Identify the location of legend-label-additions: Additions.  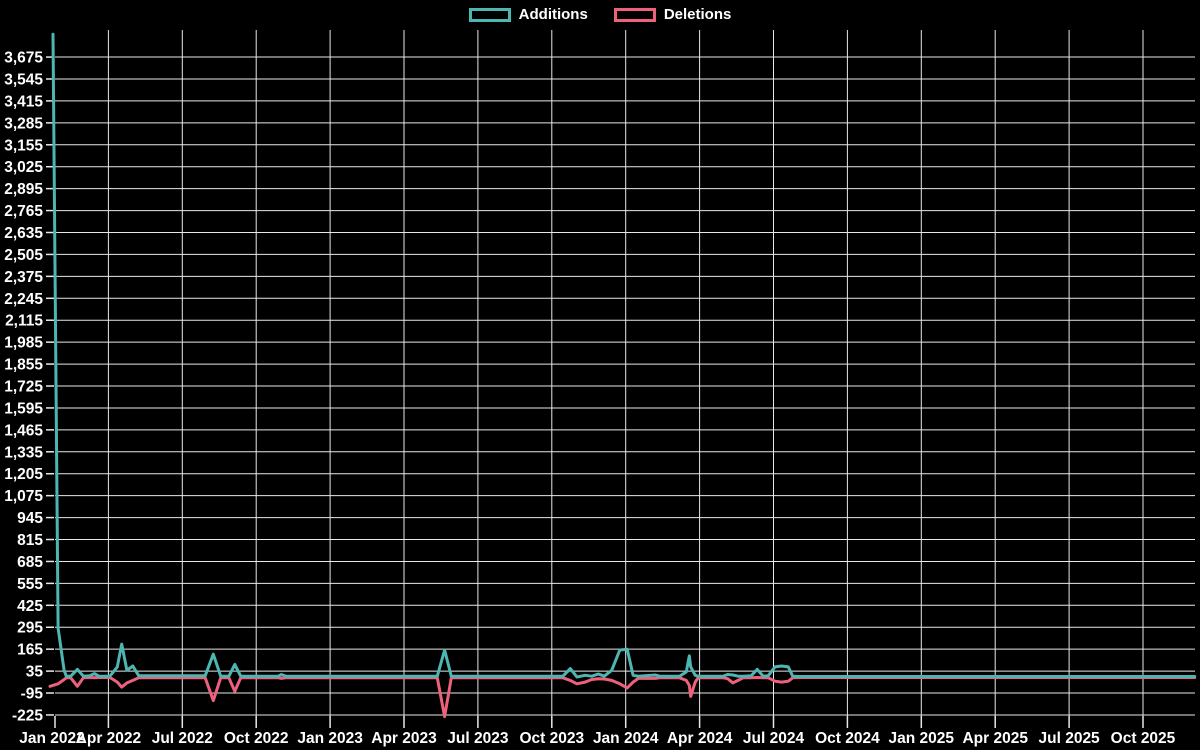
(553, 14).